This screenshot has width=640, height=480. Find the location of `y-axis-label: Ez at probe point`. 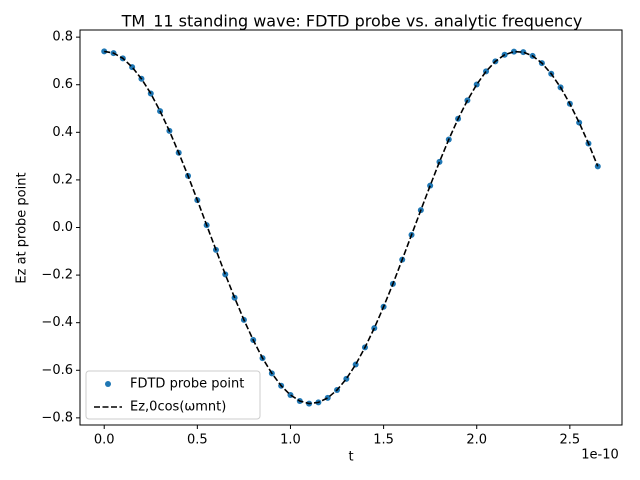

y-axis-label: Ez at probe point is located at coordinates (22, 227).